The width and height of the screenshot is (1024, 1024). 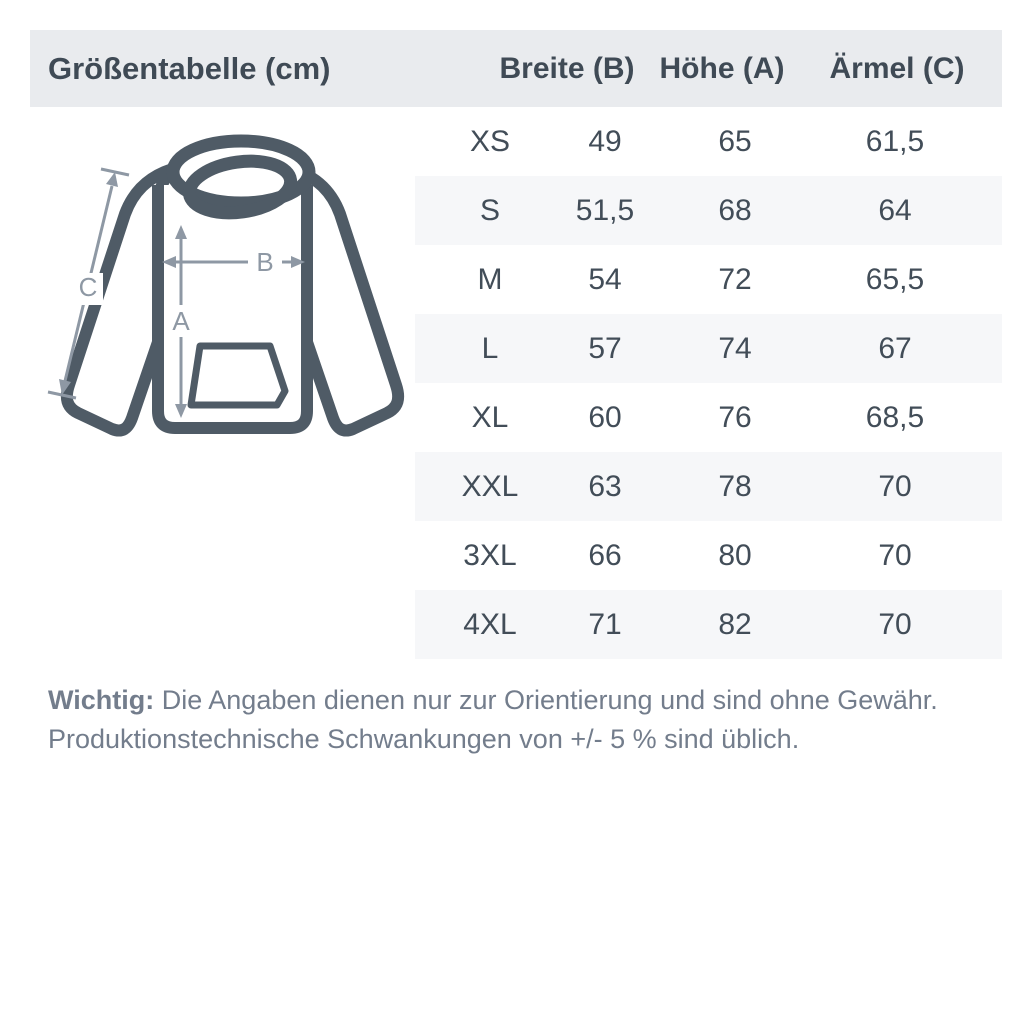 What do you see at coordinates (181, 411) in the screenshot?
I see `arrowhead-a-bottom` at bounding box center [181, 411].